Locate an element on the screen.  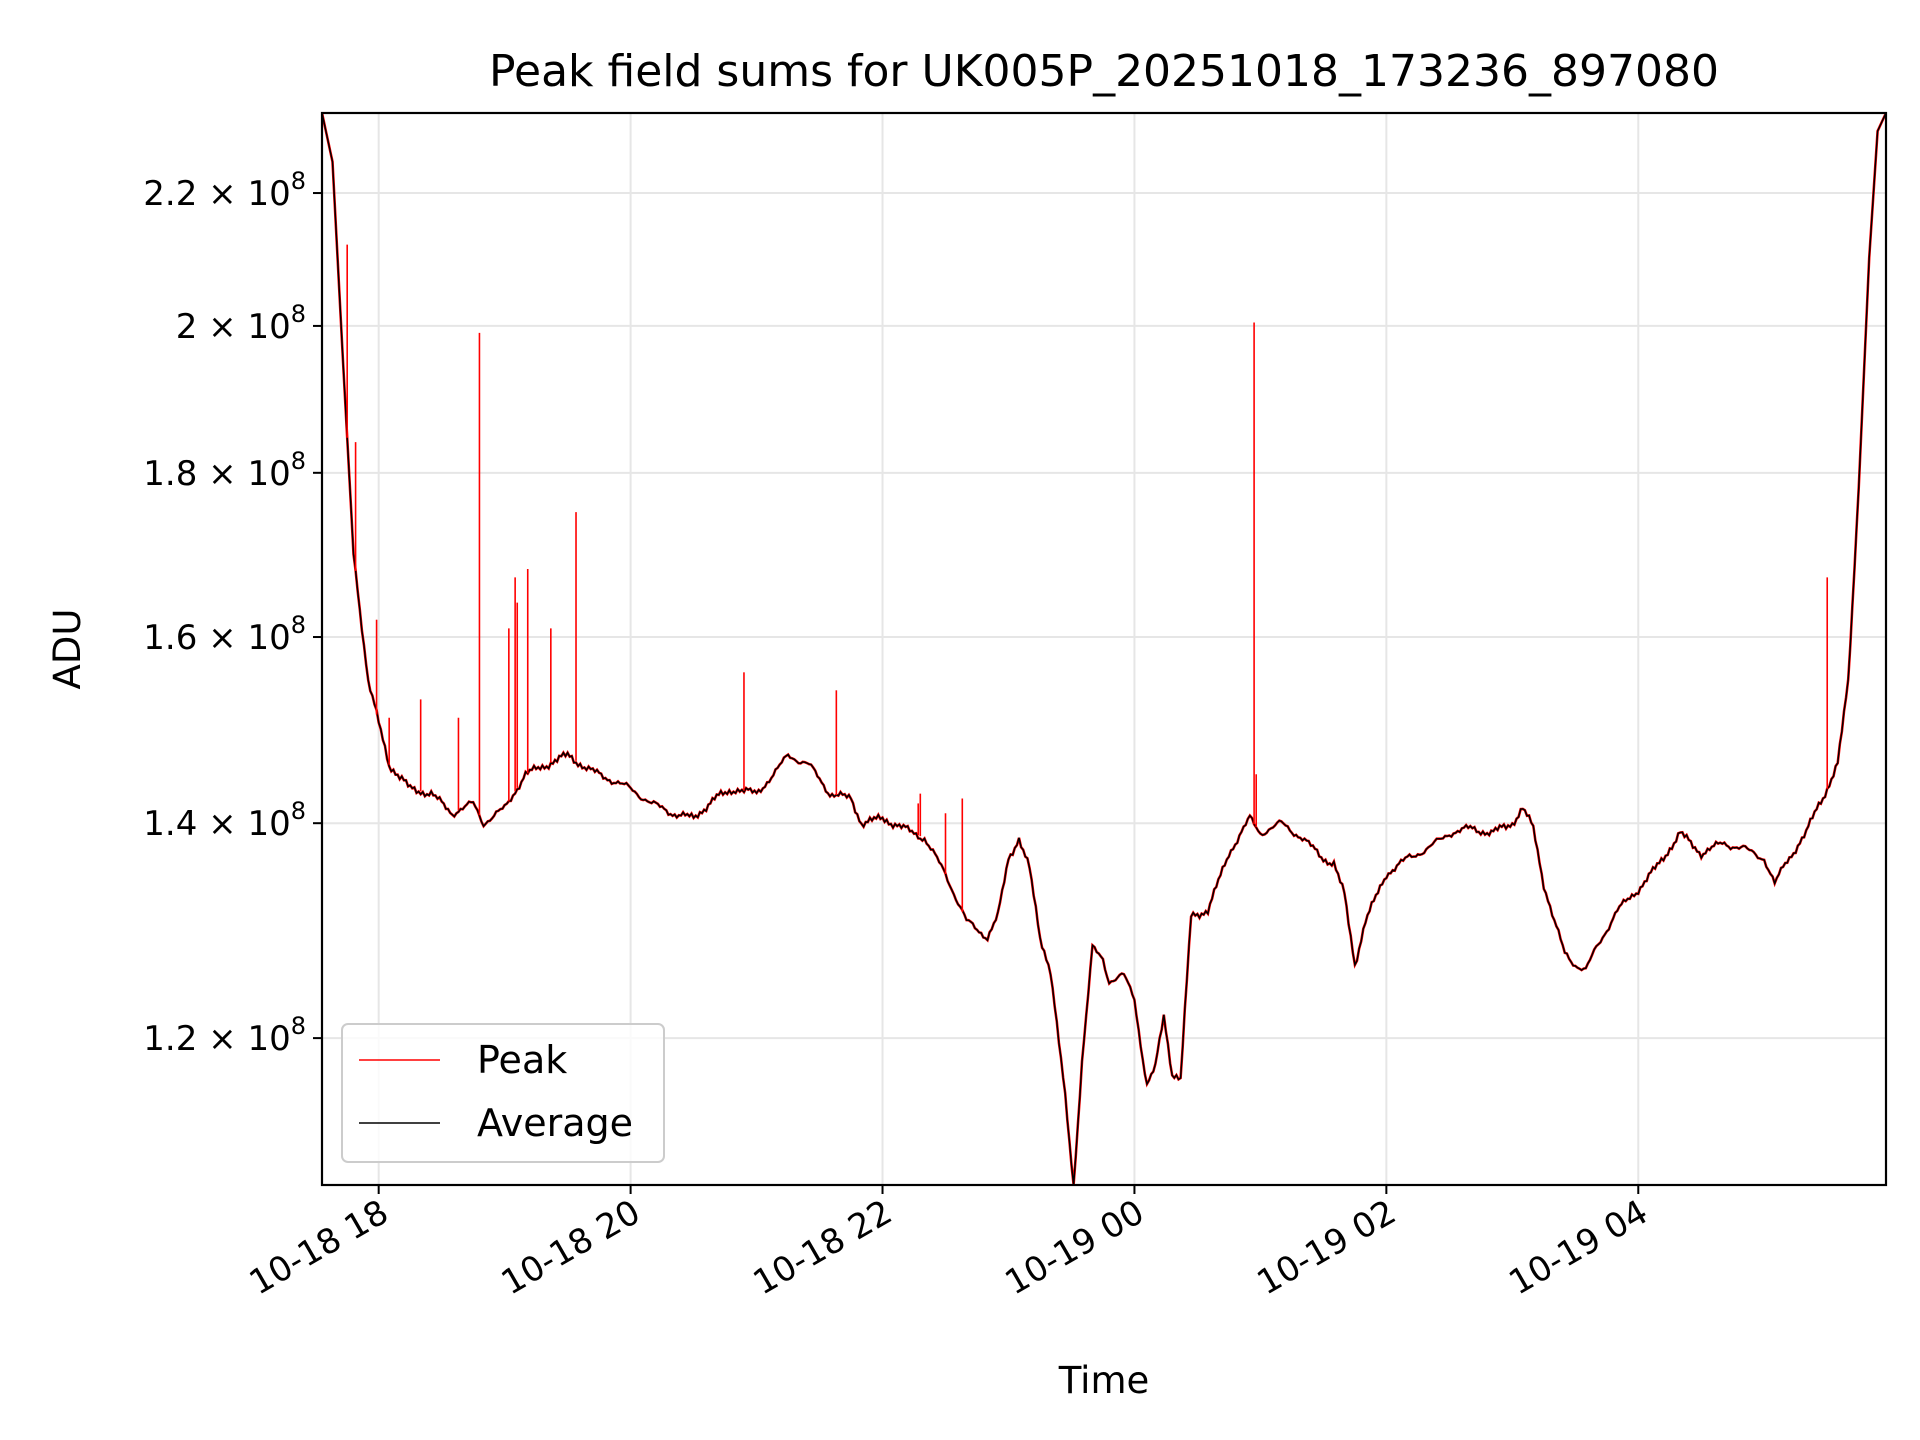
legend-label-average: Average is located at coordinates (555, 1123).